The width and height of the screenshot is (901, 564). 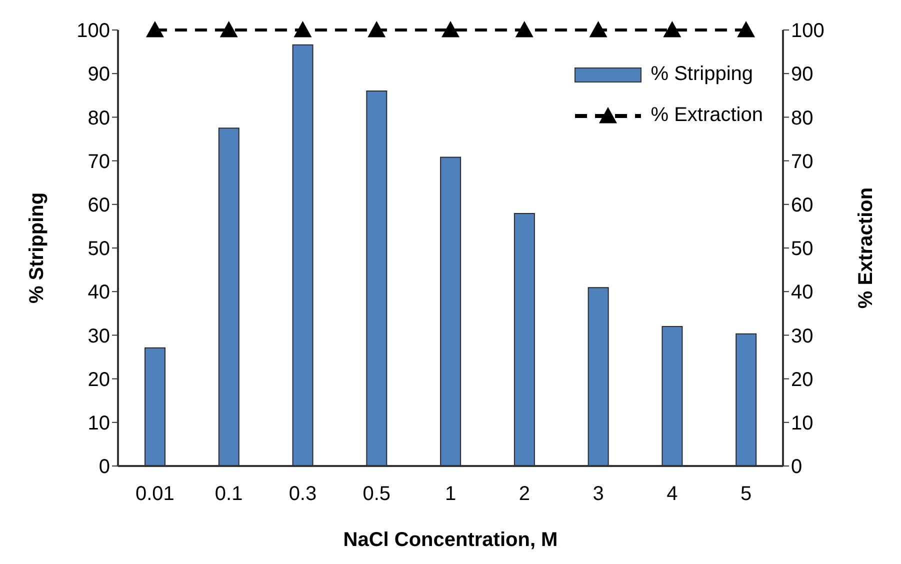 I want to click on y2-tick-label: 40, so click(x=802, y=293).